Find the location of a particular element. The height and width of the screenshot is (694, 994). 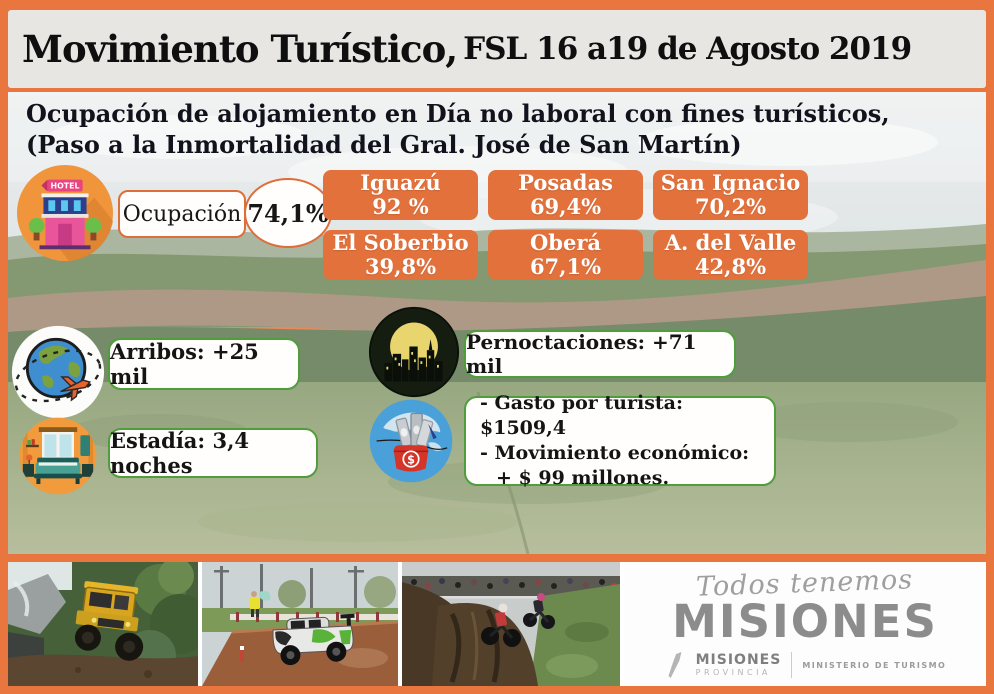

stat-value: 69,4% is located at coordinates (565, 206).